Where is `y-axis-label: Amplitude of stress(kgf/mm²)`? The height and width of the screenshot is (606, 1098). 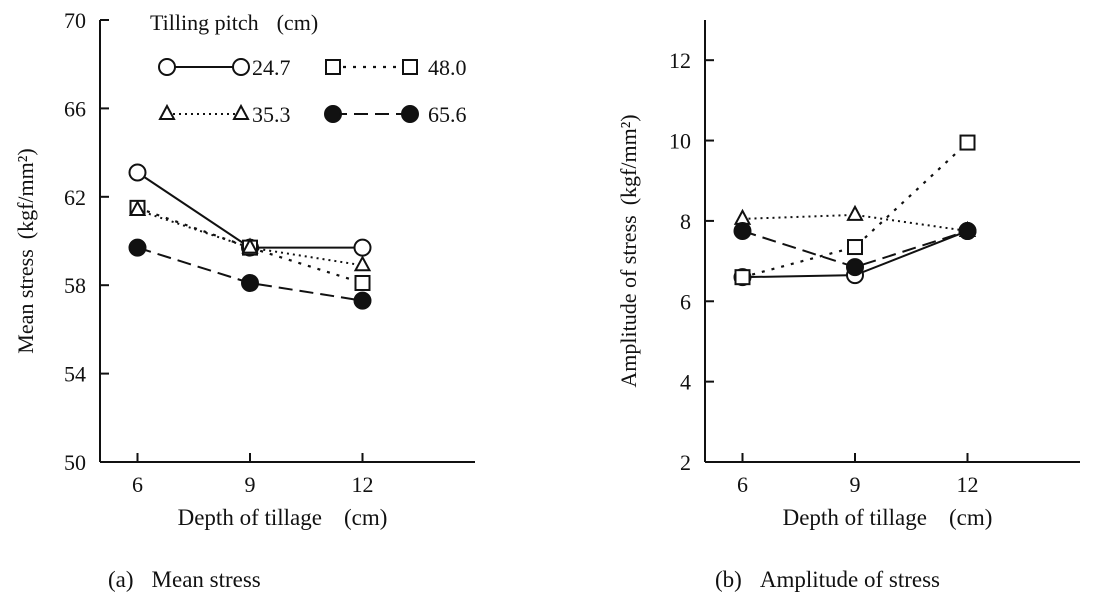
y-axis-label: Amplitude of stress(kgf/mm²) is located at coordinates (628, 250).